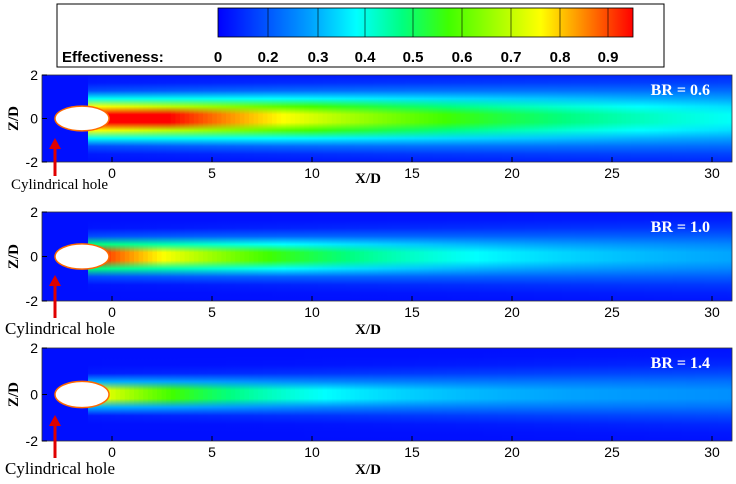 The image size is (736, 484). What do you see at coordinates (712, 312) in the screenshot?
I see `x-tick-label: 30` at bounding box center [712, 312].